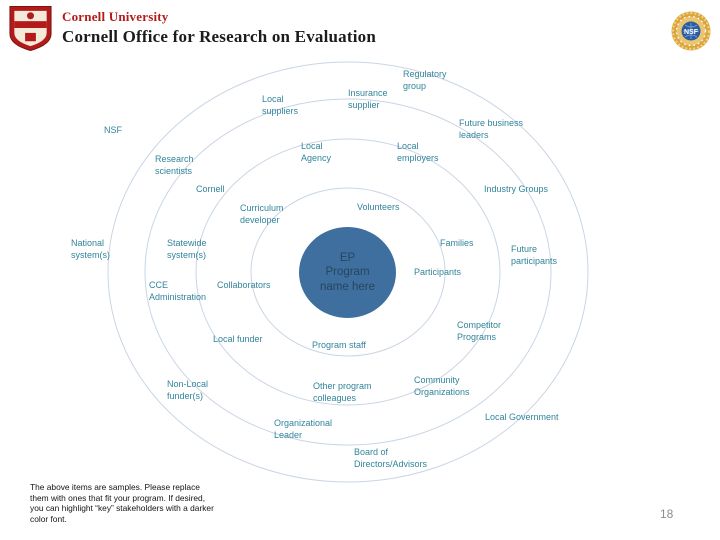 This screenshot has width=720, height=540. I want to click on stakeholder-future-business-leaders: Future business leaders, so click(491, 129).